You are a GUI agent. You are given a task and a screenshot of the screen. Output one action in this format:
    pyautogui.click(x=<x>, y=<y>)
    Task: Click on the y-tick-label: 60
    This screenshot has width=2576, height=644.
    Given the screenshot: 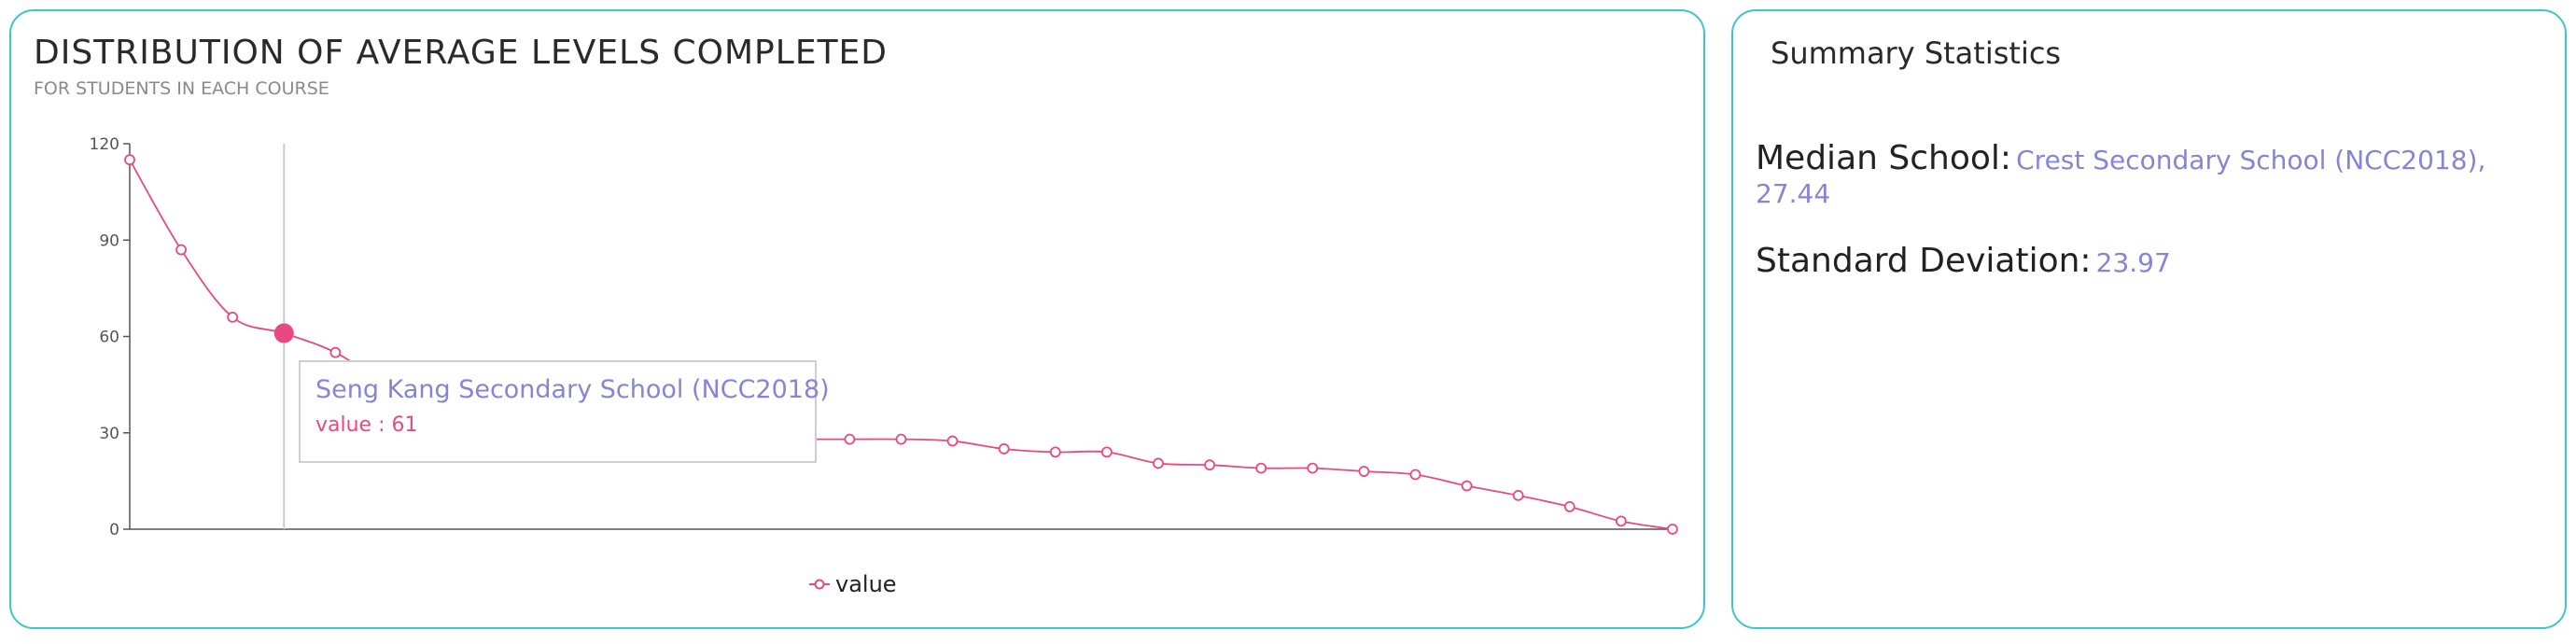 What is the action you would take?
    pyautogui.click(x=109, y=338)
    